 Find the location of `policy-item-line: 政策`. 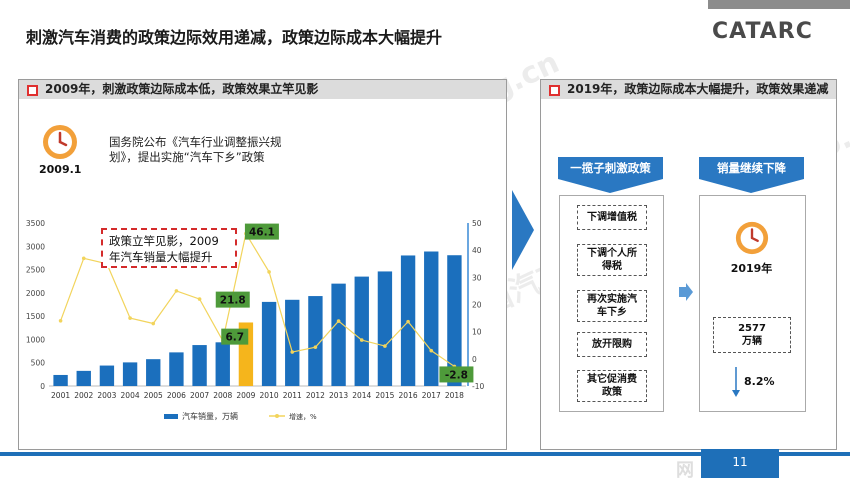

policy-item-line: 政策 is located at coordinates (612, 392).